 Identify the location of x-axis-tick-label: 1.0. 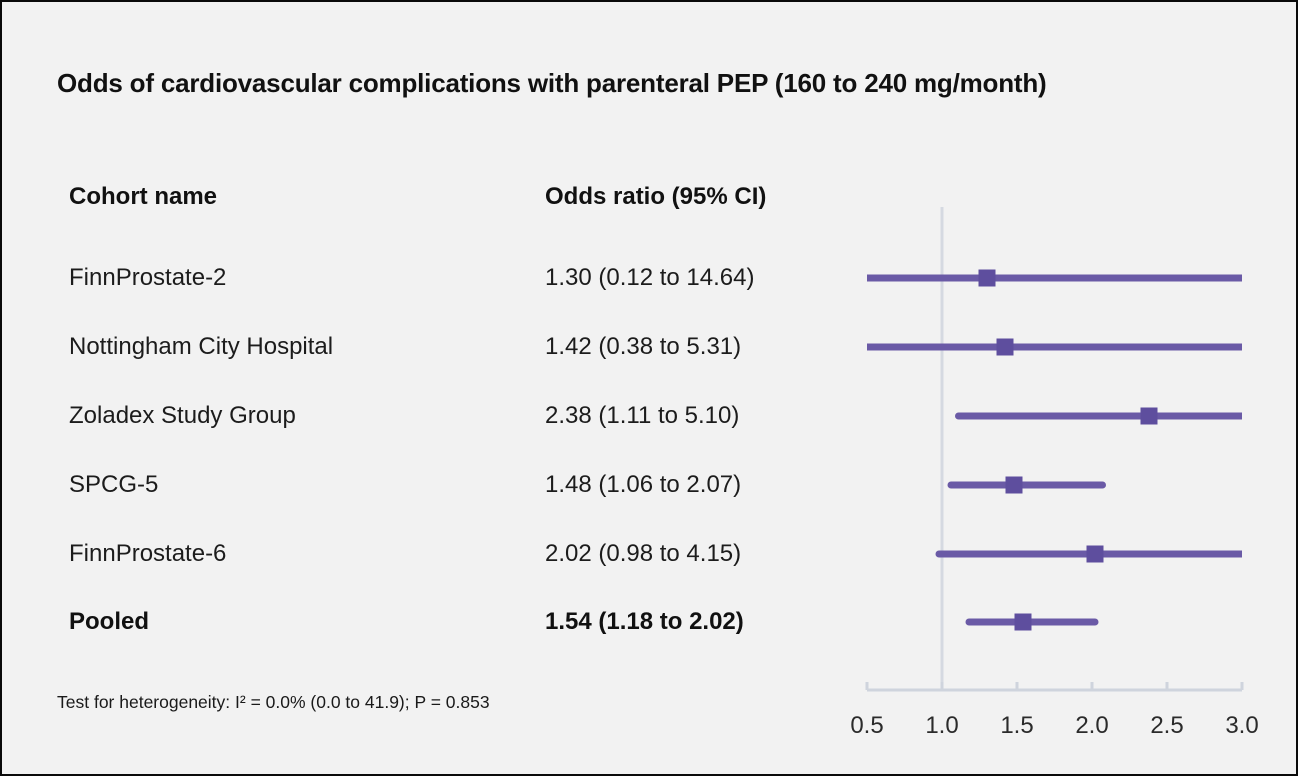
(941, 725).